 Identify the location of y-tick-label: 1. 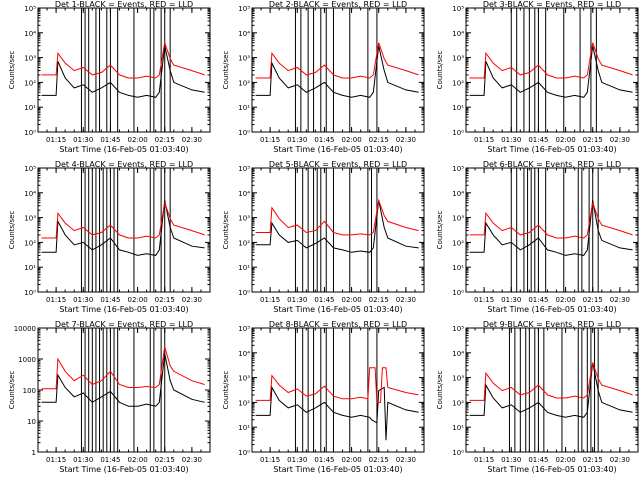
(34, 453).